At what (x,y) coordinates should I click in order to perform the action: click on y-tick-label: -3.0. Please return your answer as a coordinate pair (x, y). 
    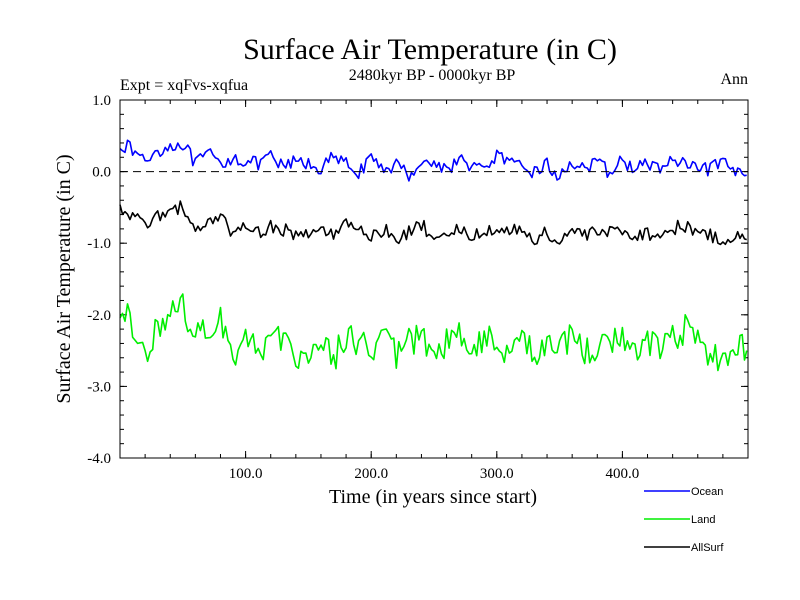
    Looking at the image, I should click on (99, 387).